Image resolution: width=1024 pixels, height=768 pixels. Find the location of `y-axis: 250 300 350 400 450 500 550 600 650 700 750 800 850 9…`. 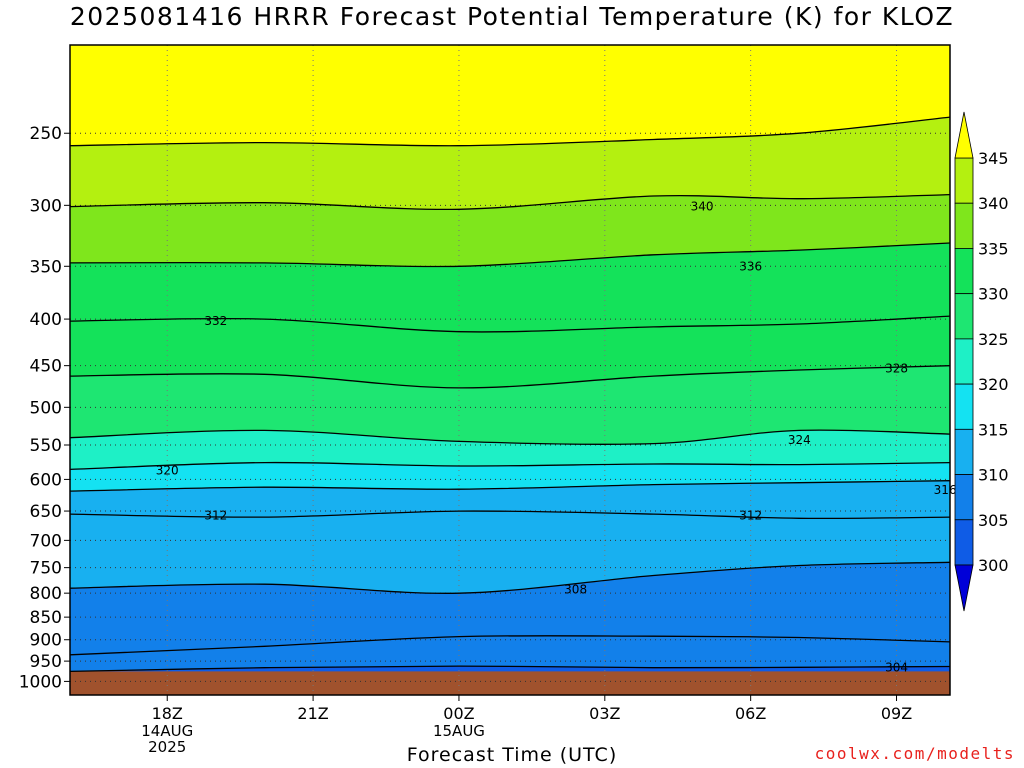

y-axis: 250 300 350 400 450 500 550 600 650 700 750 800 850 9… is located at coordinates (44, 408).